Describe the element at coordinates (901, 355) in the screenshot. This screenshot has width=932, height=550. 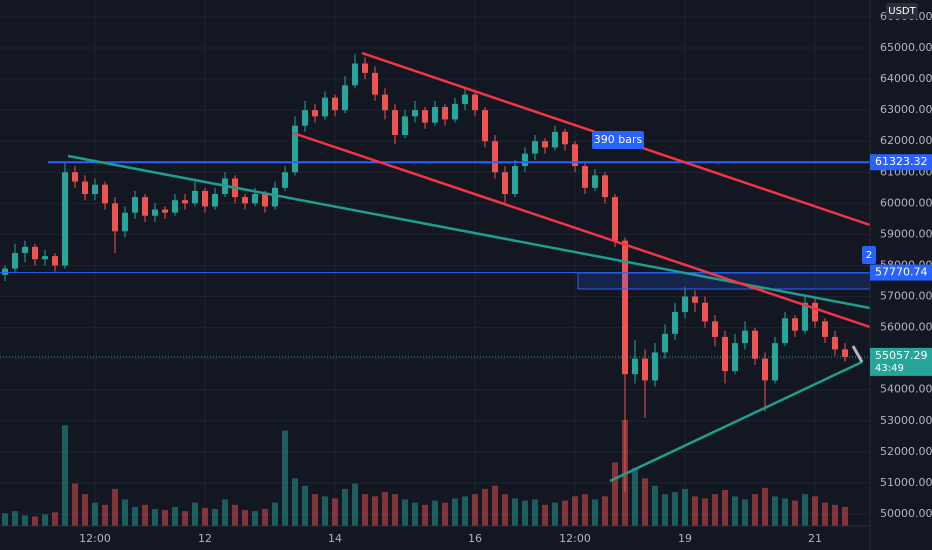
I see `last-price: 55057.29` at that location.